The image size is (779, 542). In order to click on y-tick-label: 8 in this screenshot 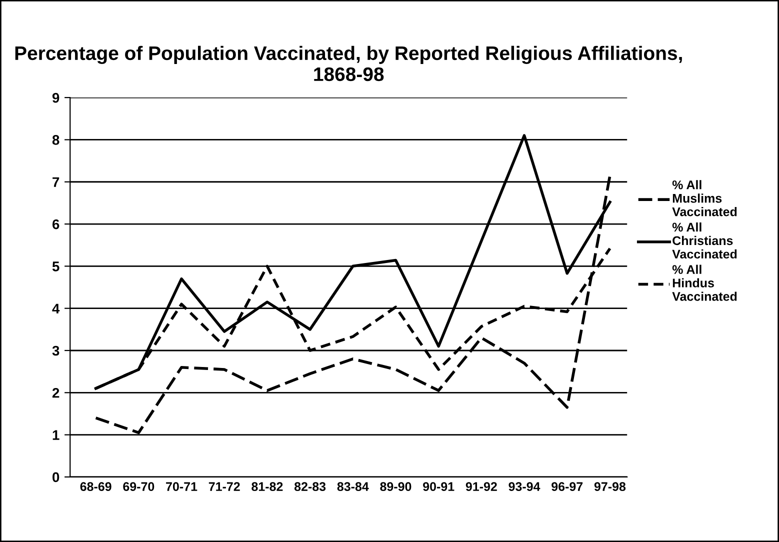, I will do `click(56, 140)`.